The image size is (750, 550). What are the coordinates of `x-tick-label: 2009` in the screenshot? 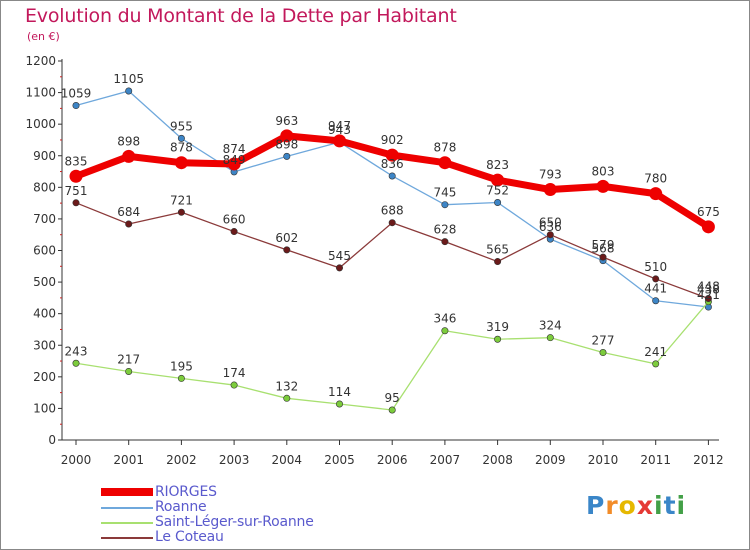 It's located at (550, 460).